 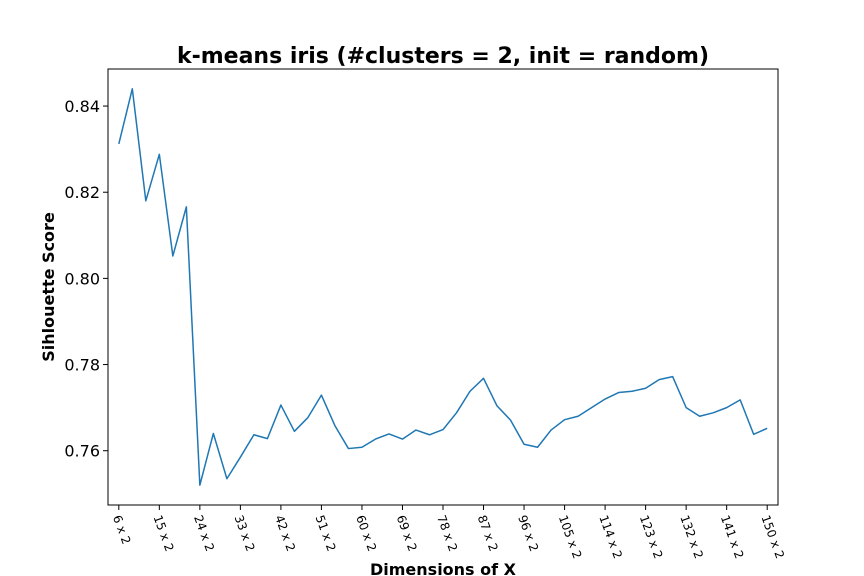 I want to click on x-tick-label: 105 x 2, so click(x=570, y=536).